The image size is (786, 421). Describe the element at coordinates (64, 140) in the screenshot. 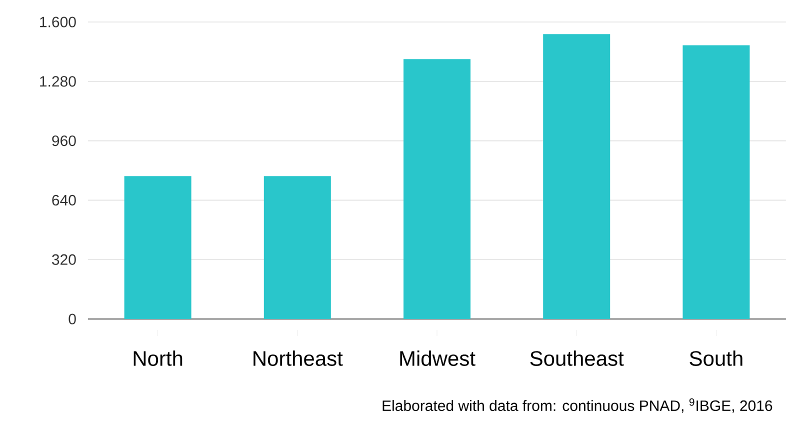

I see `y-tick-label: 960` at that location.